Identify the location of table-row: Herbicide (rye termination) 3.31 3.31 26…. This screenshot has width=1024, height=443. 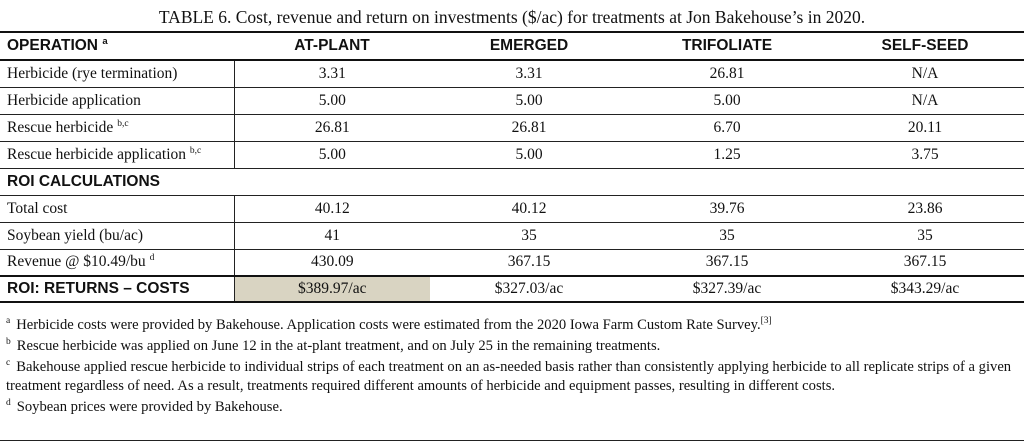
(512, 74).